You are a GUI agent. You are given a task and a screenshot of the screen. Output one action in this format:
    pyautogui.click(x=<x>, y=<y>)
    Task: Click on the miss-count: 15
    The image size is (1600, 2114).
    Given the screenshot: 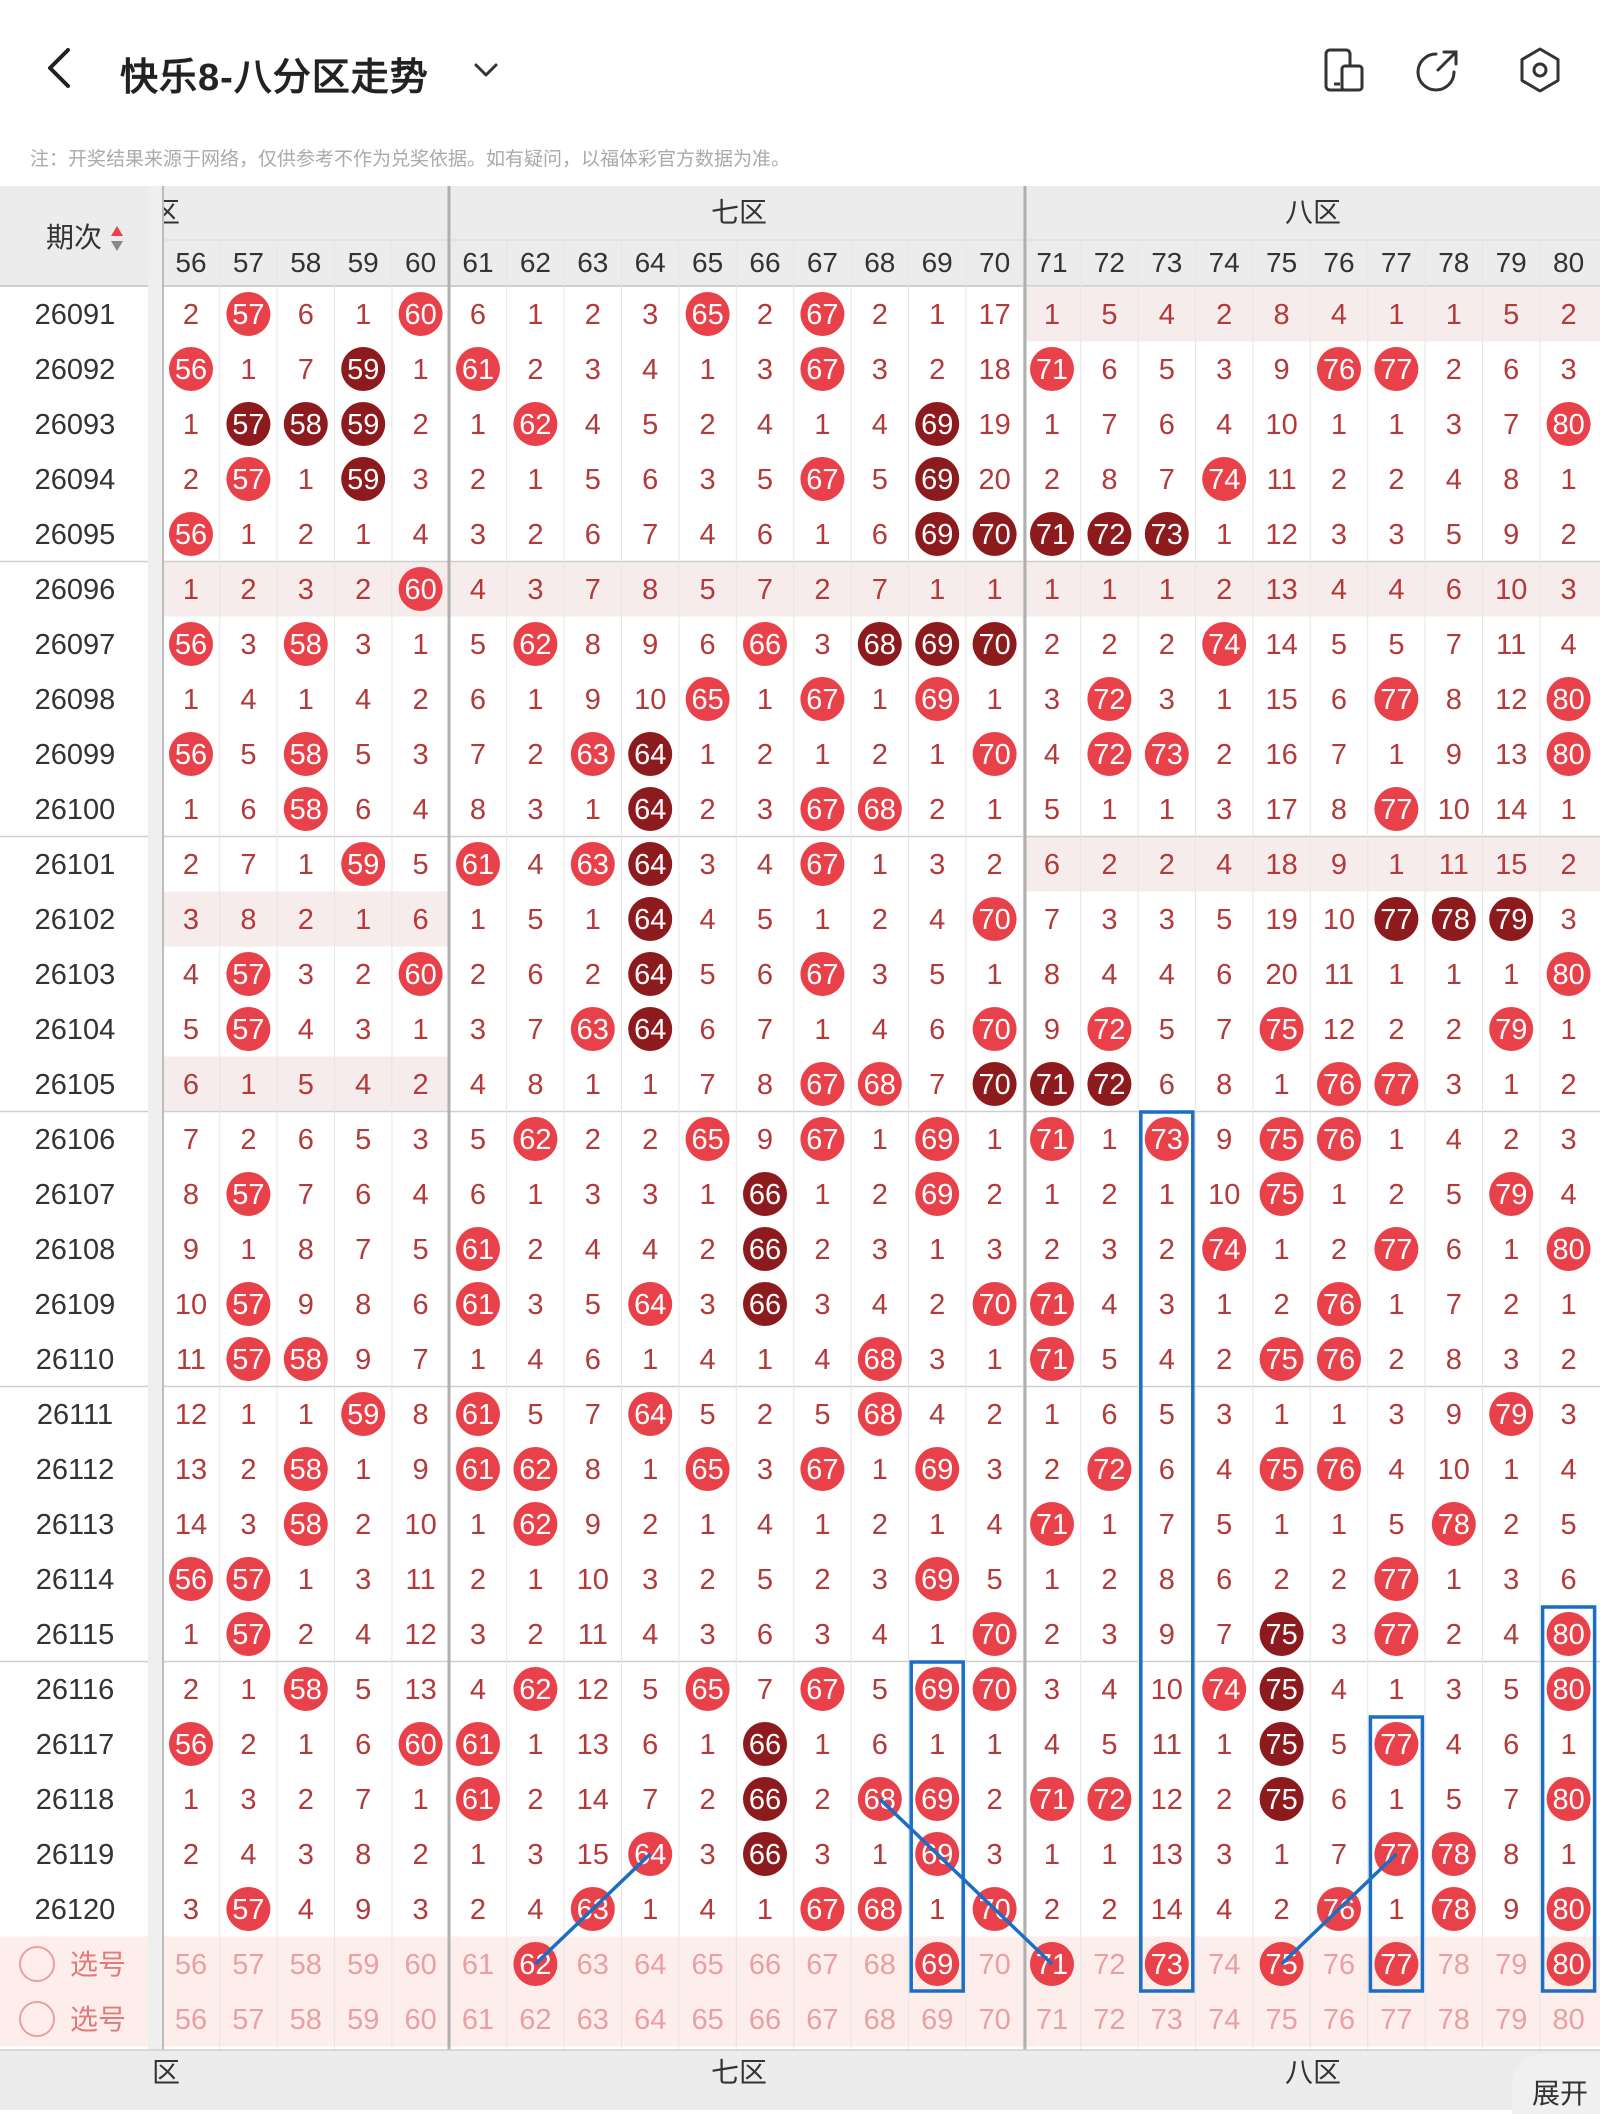 What is the action you would take?
    pyautogui.click(x=593, y=1855)
    